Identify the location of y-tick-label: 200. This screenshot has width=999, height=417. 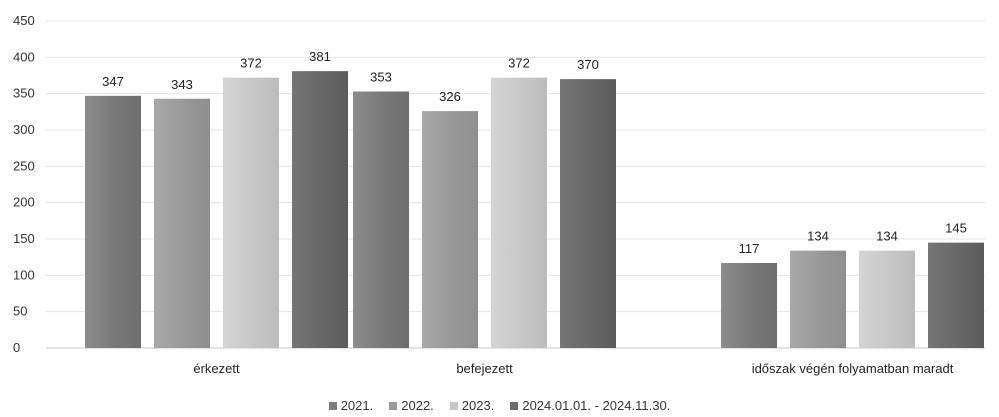
(24, 202).